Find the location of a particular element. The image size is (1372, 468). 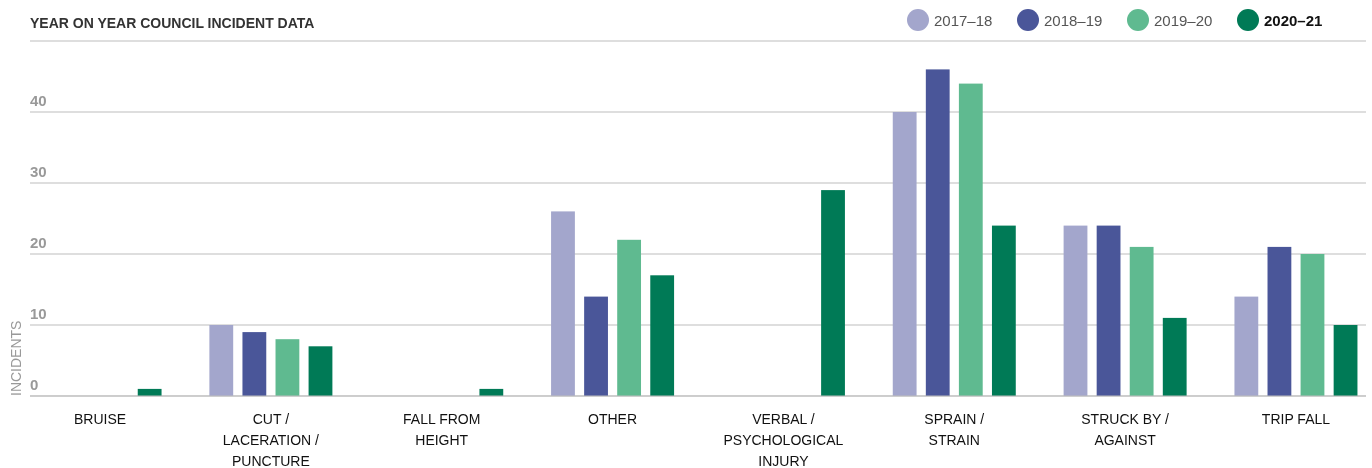

x-tick-label: TRIP FALL is located at coordinates (1296, 419).